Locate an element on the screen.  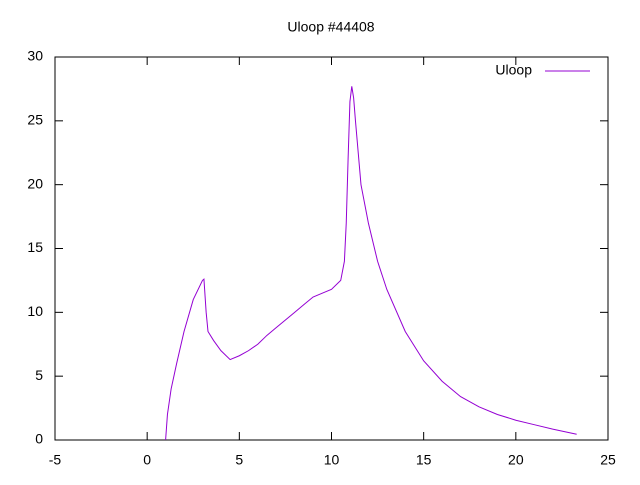
y-tick-label: 20 is located at coordinates (35, 183).